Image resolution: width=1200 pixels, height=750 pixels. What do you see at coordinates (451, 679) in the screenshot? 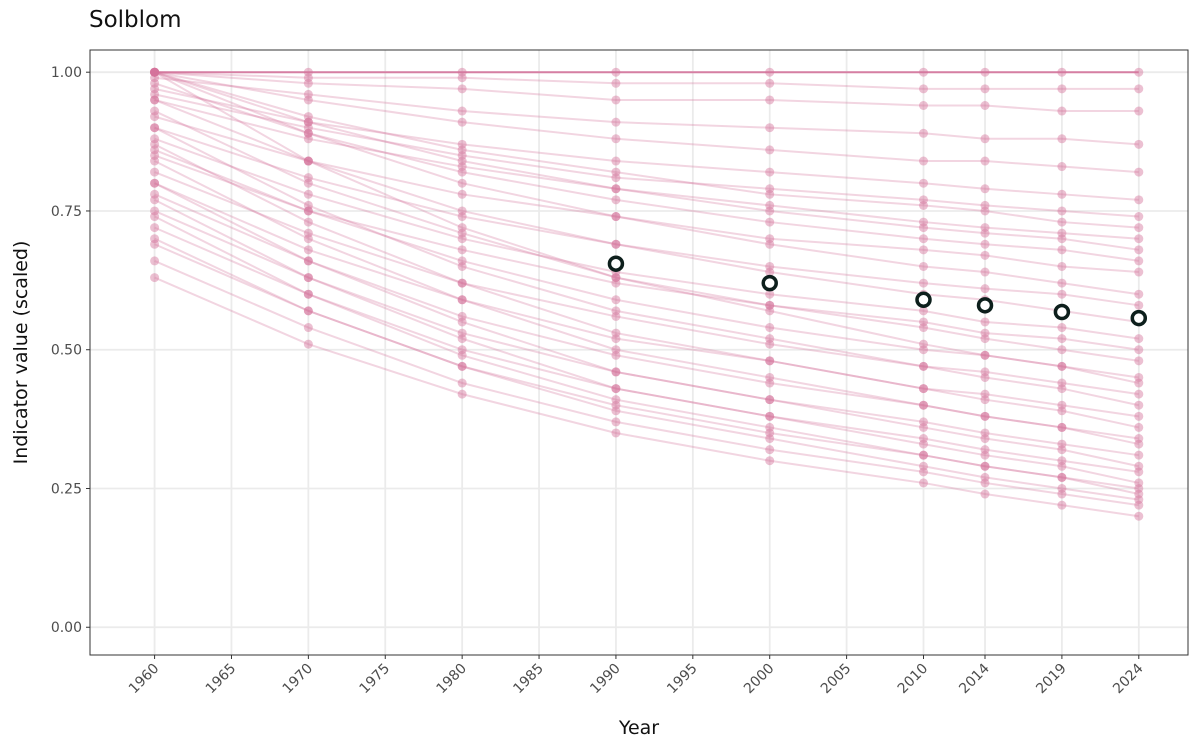
I see `x-tick-label: 1980` at bounding box center [451, 679].